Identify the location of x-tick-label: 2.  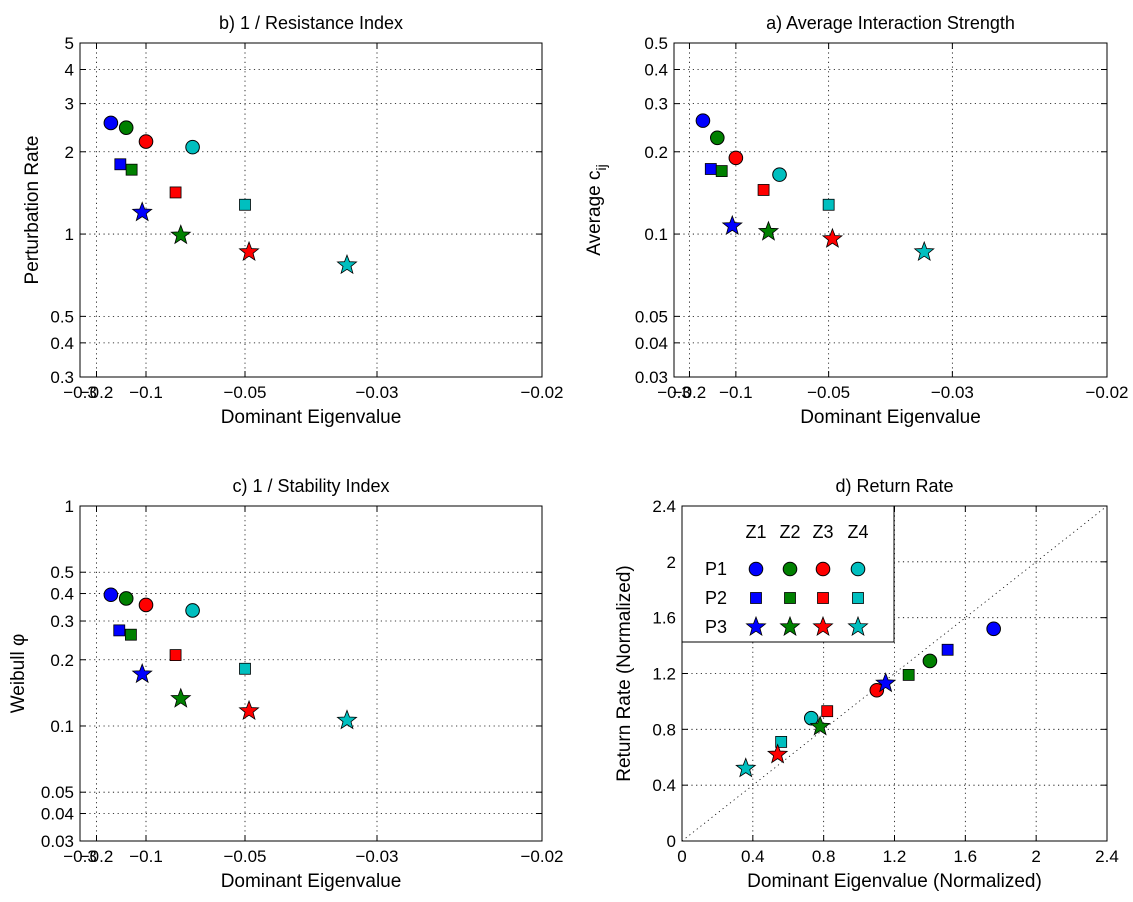
(1035, 856).